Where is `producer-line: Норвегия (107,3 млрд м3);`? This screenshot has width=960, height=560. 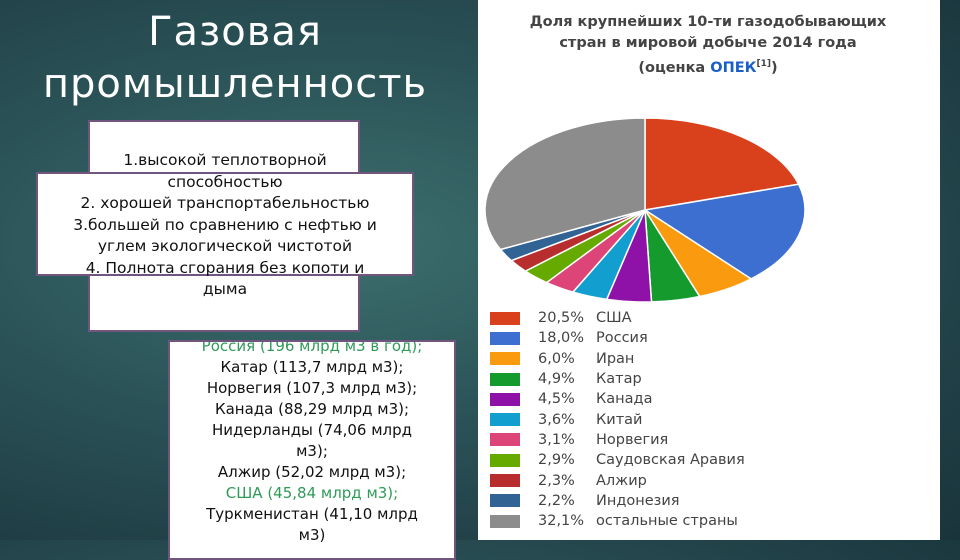 producer-line: Норвегия (107,3 млрд м3); is located at coordinates (312, 388).